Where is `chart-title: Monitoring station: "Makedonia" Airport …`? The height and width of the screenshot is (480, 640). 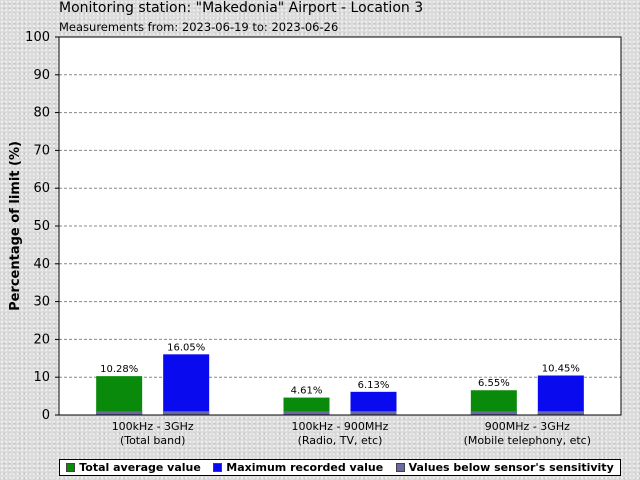 chart-title: Monitoring station: "Makedonia" Airport … is located at coordinates (241, 8).